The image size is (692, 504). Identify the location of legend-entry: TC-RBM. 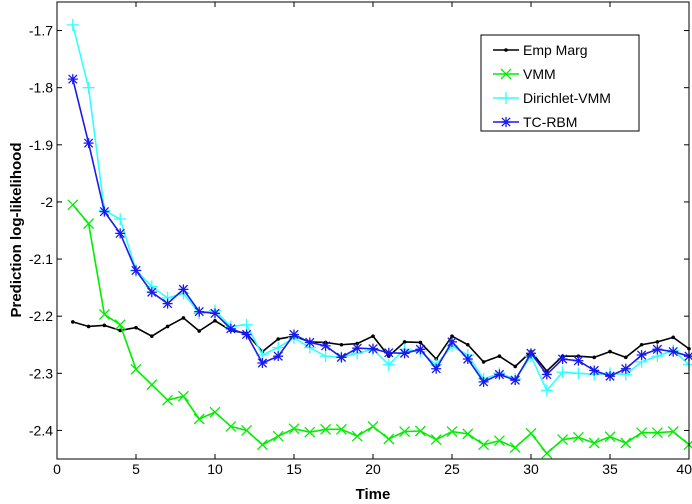
(535, 122).